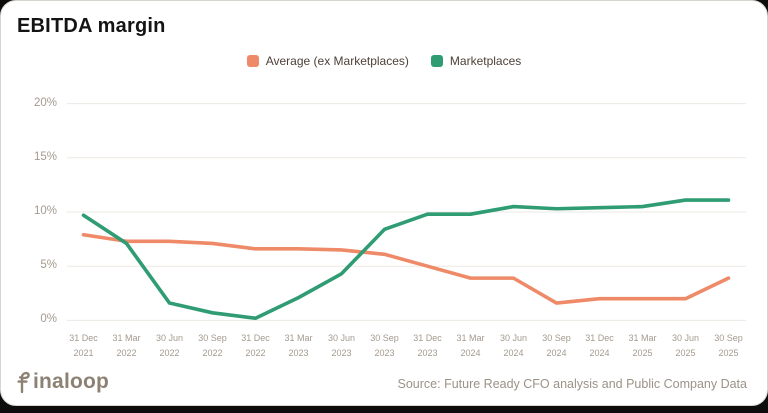 The image size is (768, 413). I want to click on y-axis-tick-label: 15%, so click(33, 157).